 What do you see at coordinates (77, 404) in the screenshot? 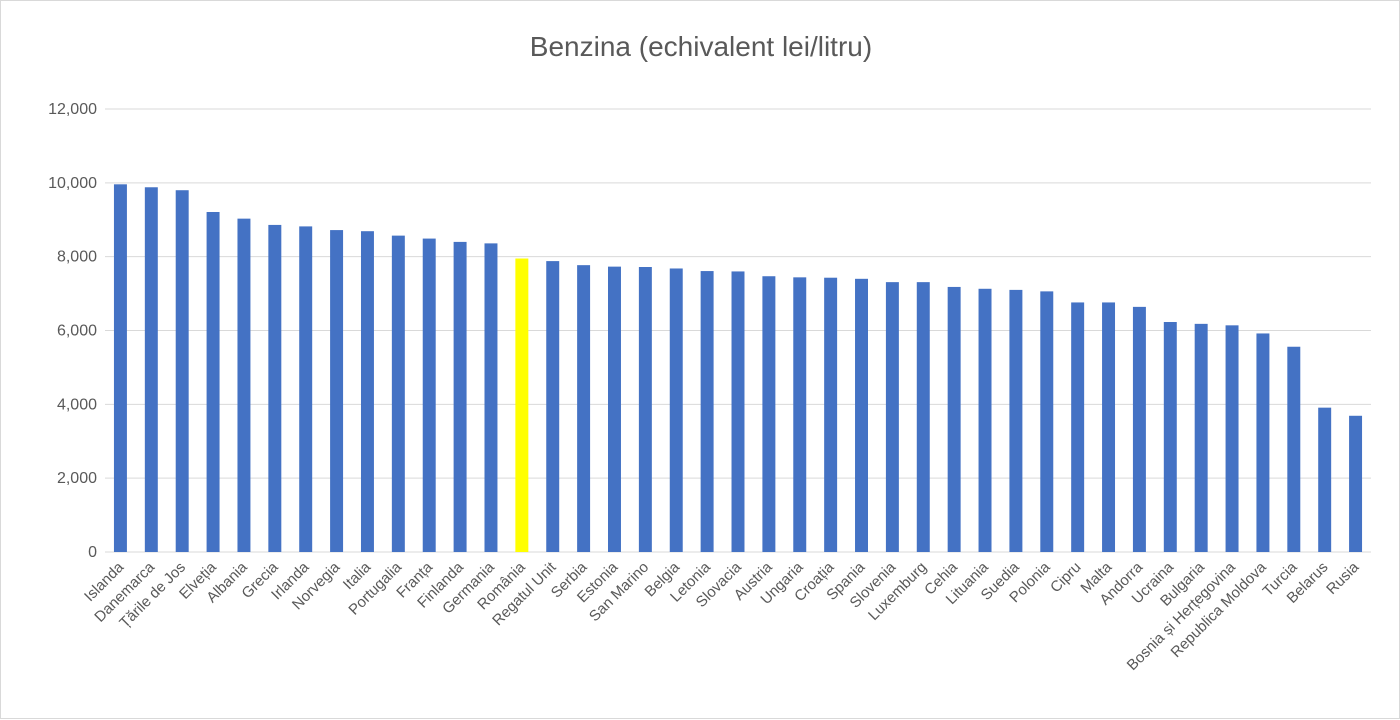
I see `y-tick-label: 4,000` at bounding box center [77, 404].